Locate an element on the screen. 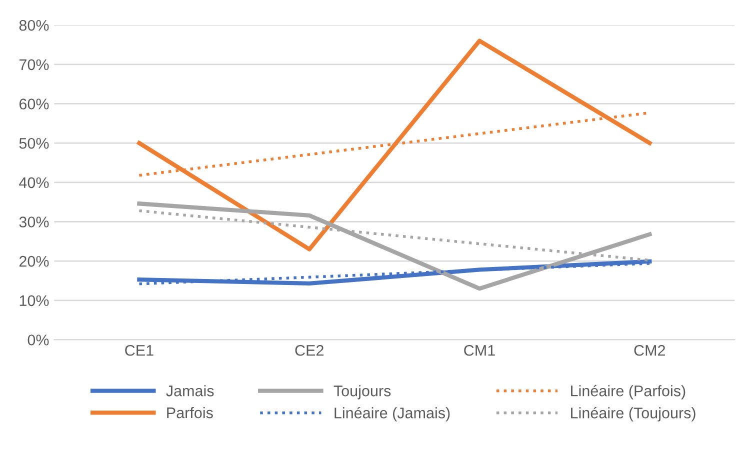 This screenshot has height=456, width=752. y-tick-label: 30% is located at coordinates (34, 222).